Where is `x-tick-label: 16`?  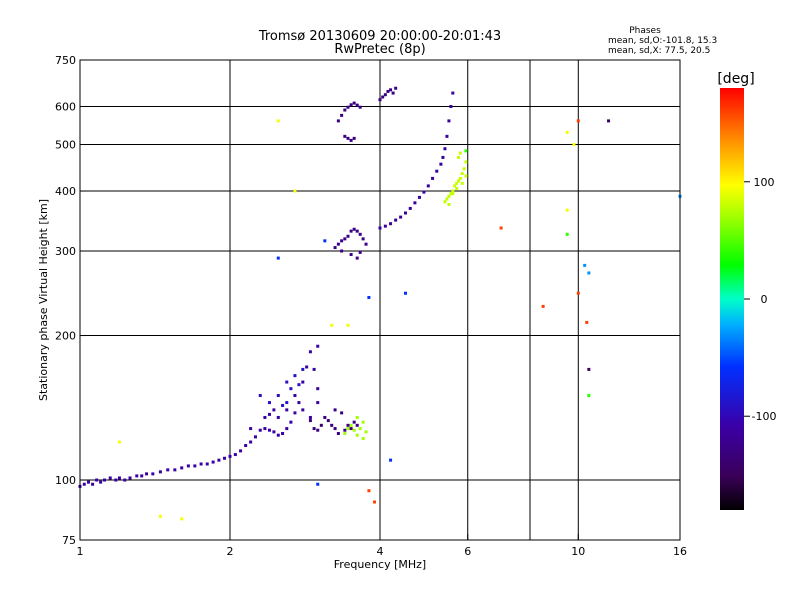 x-tick-label: 16 is located at coordinates (680, 551).